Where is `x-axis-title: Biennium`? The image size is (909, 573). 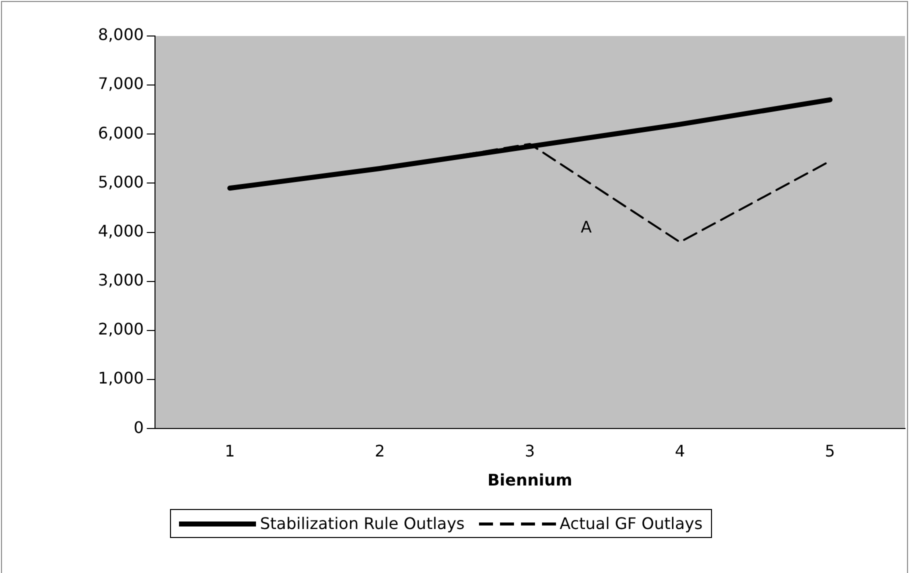
x-axis-title: Biennium is located at coordinates (529, 480).